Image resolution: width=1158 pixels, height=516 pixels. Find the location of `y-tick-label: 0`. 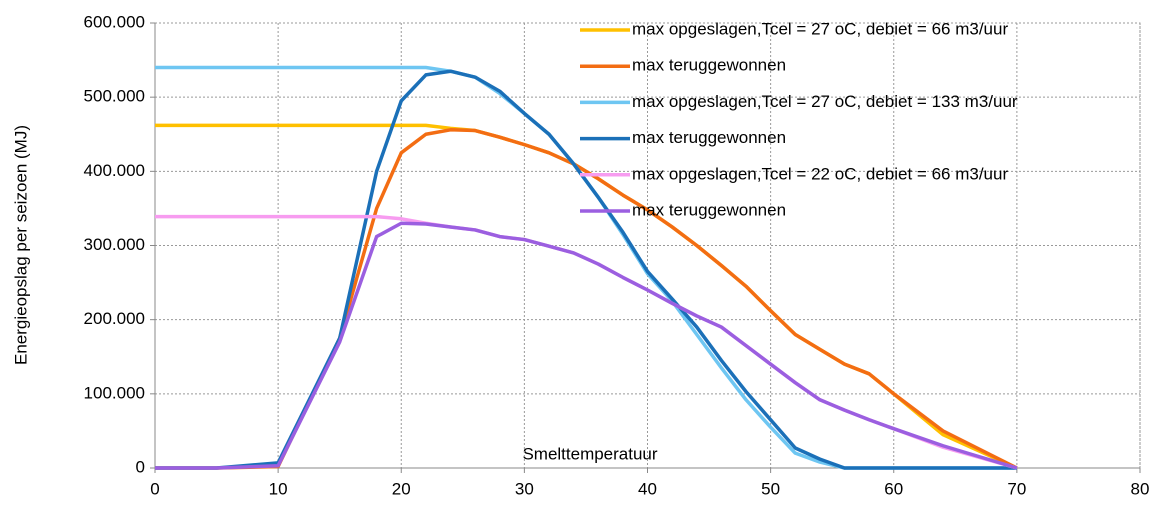

y-tick-label: 0 is located at coordinates (140, 466).